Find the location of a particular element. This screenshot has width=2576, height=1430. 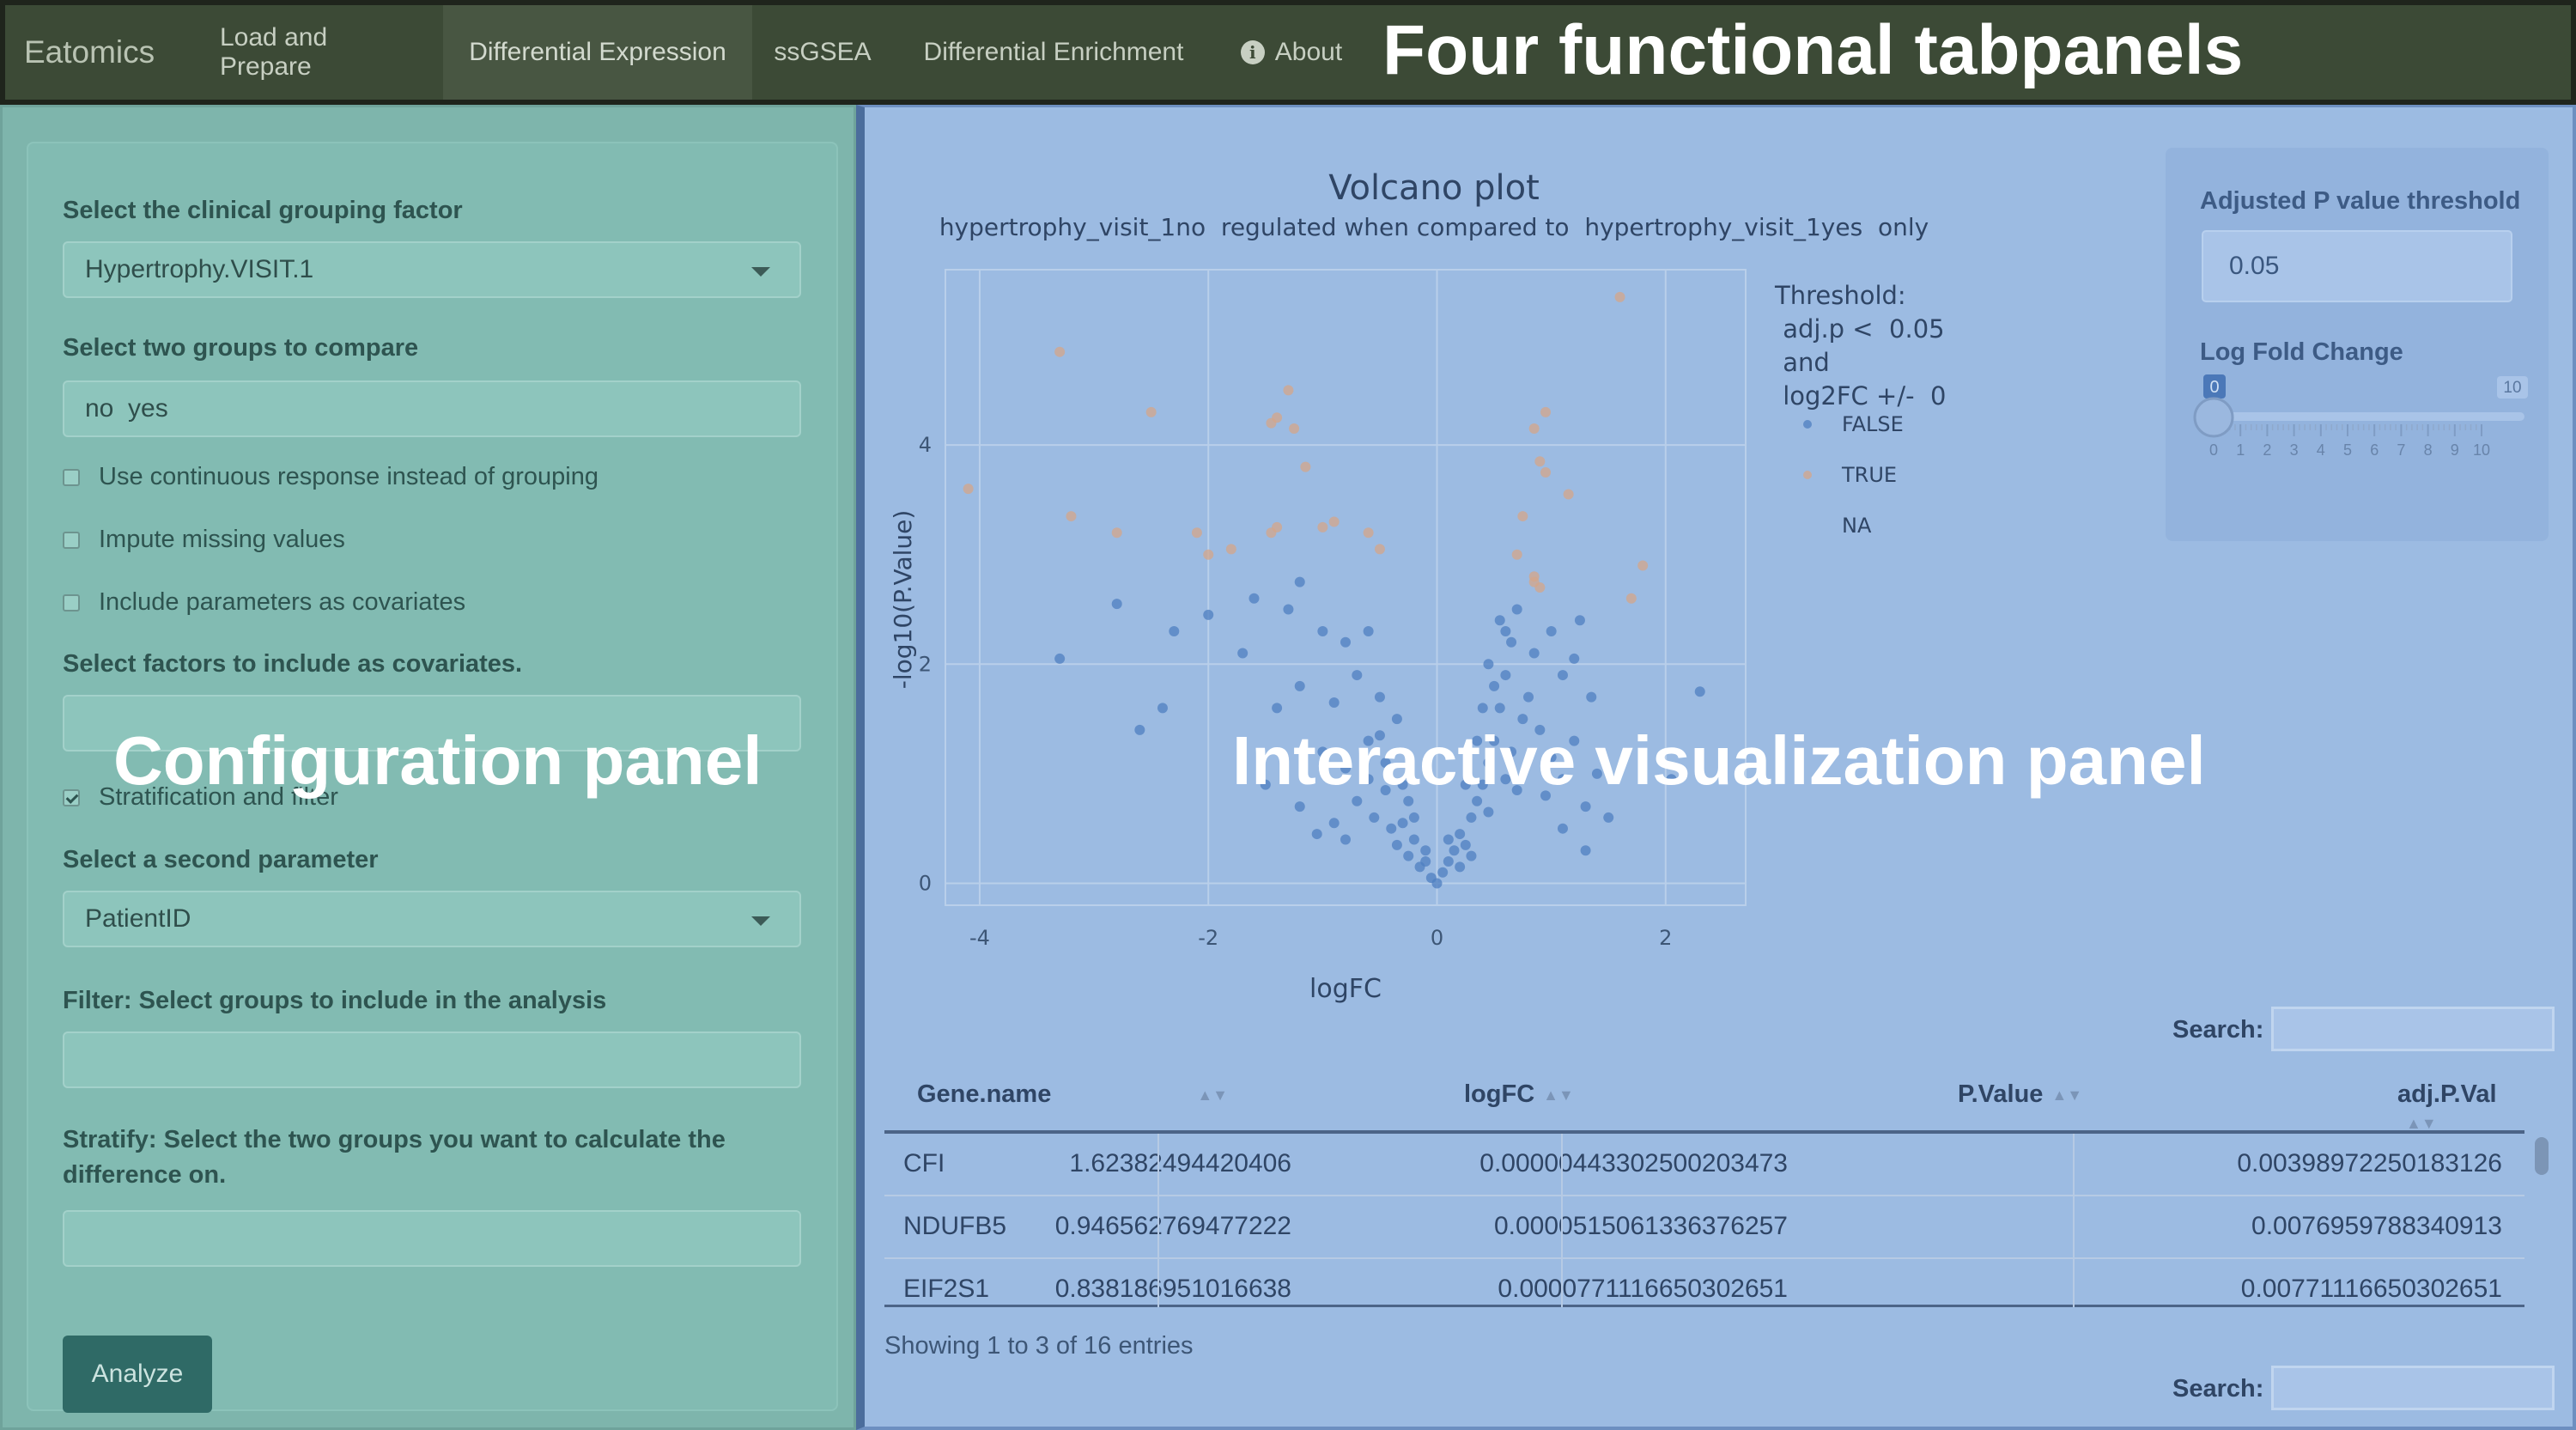

tab-about: i About is located at coordinates (1291, 52).